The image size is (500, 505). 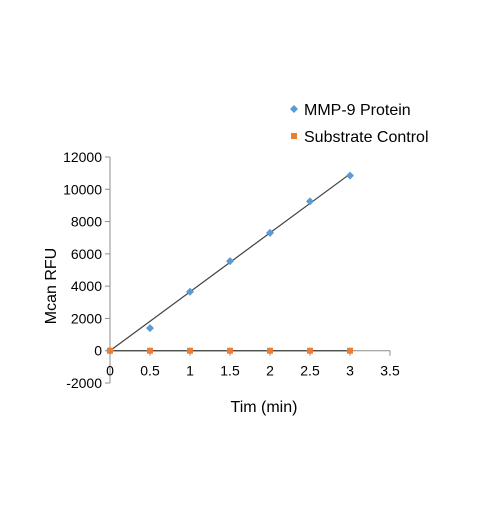 I want to click on x-axis-title: Tim (min), so click(x=264, y=407).